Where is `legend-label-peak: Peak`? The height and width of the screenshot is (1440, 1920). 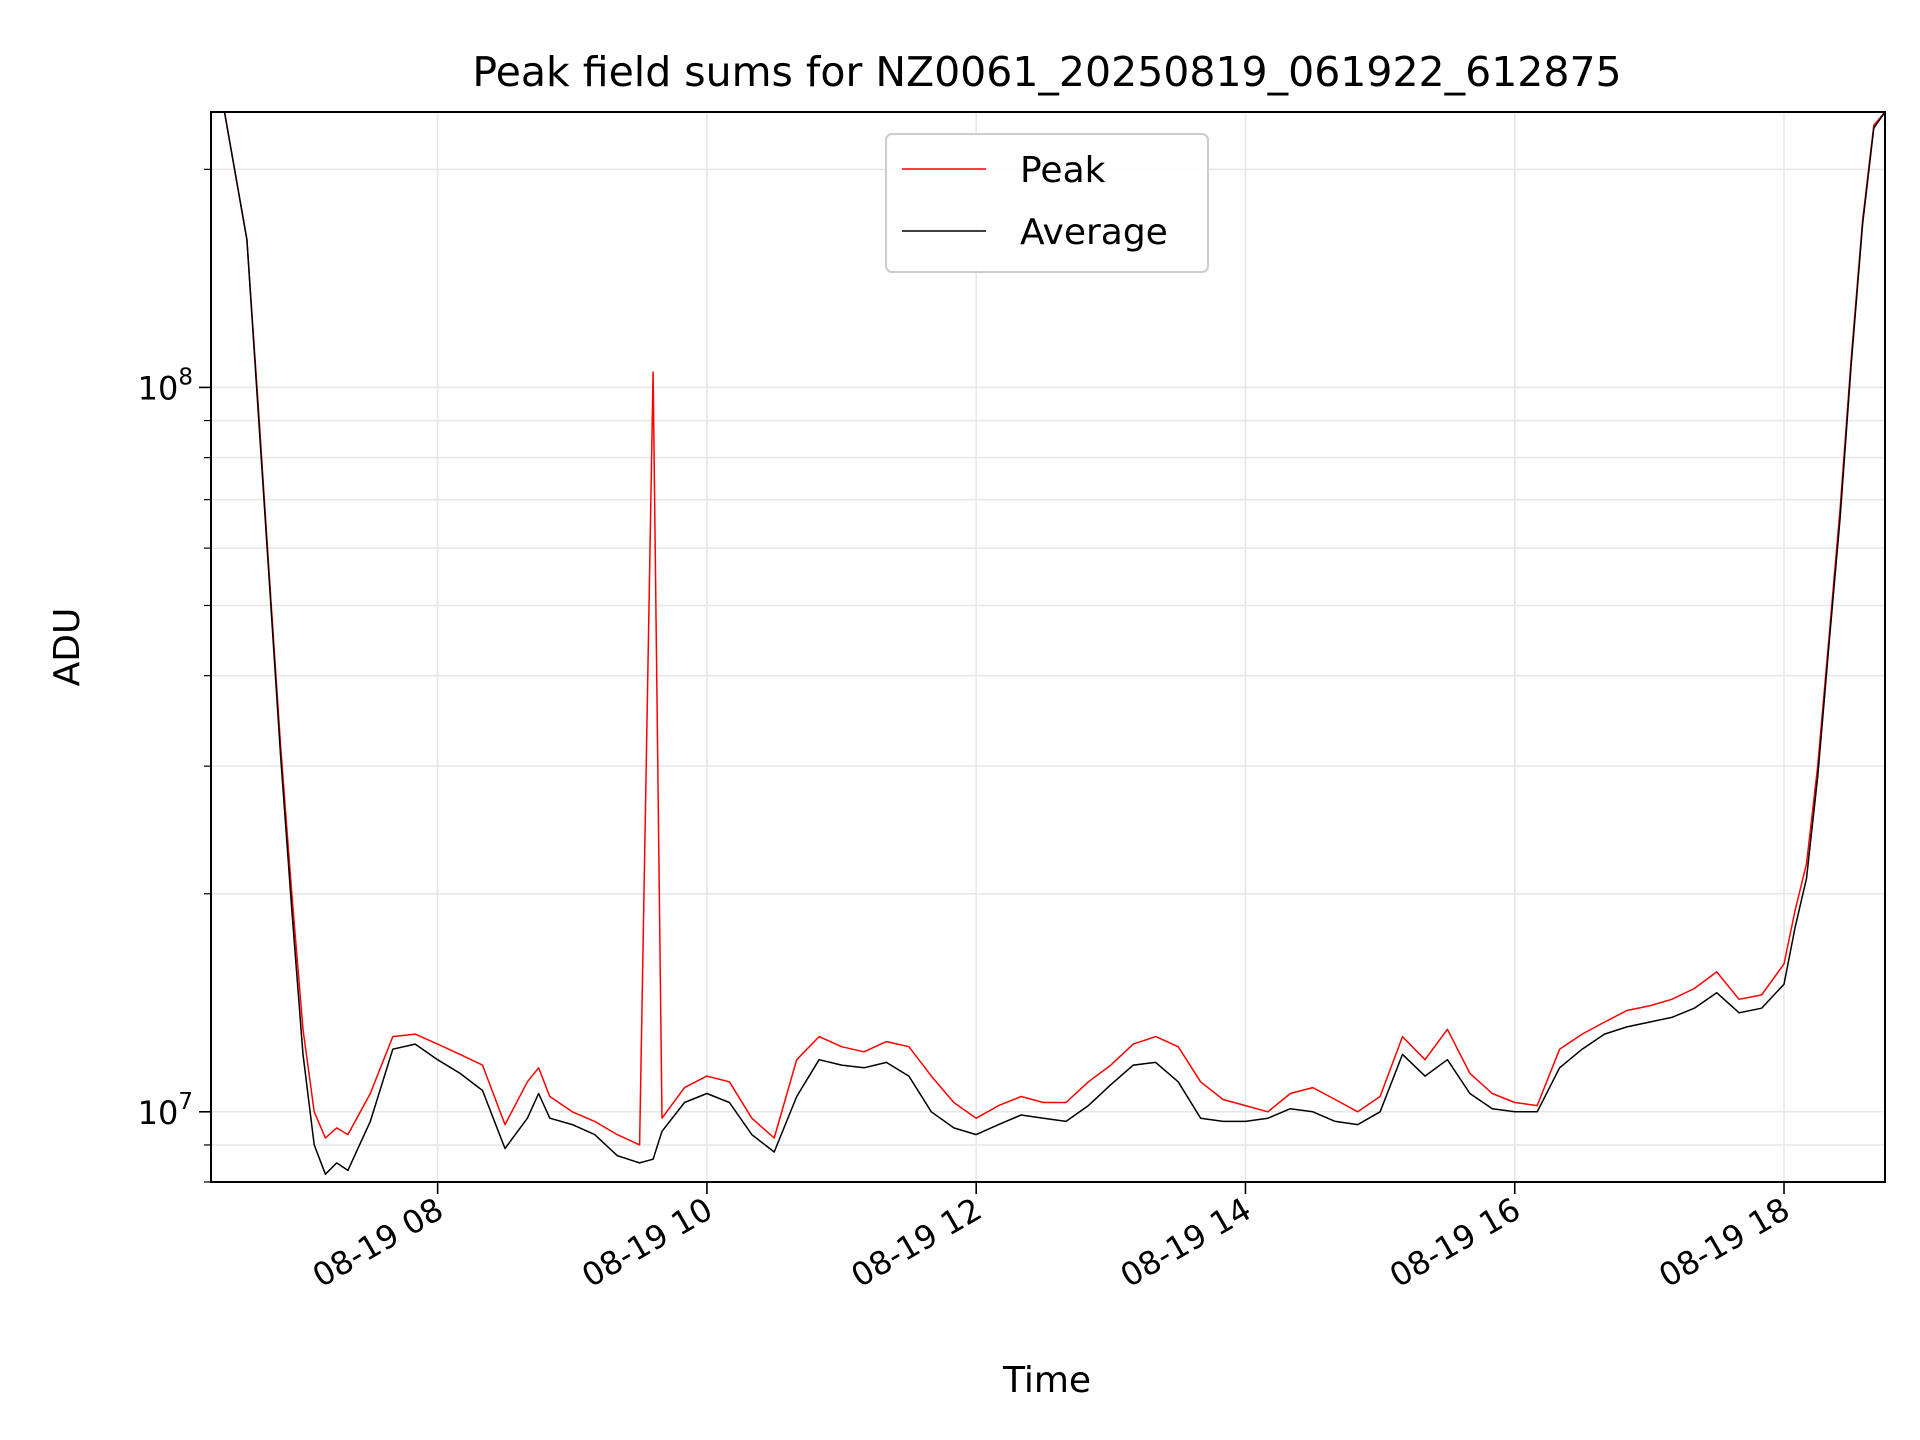
legend-label-peak: Peak is located at coordinates (1063, 170).